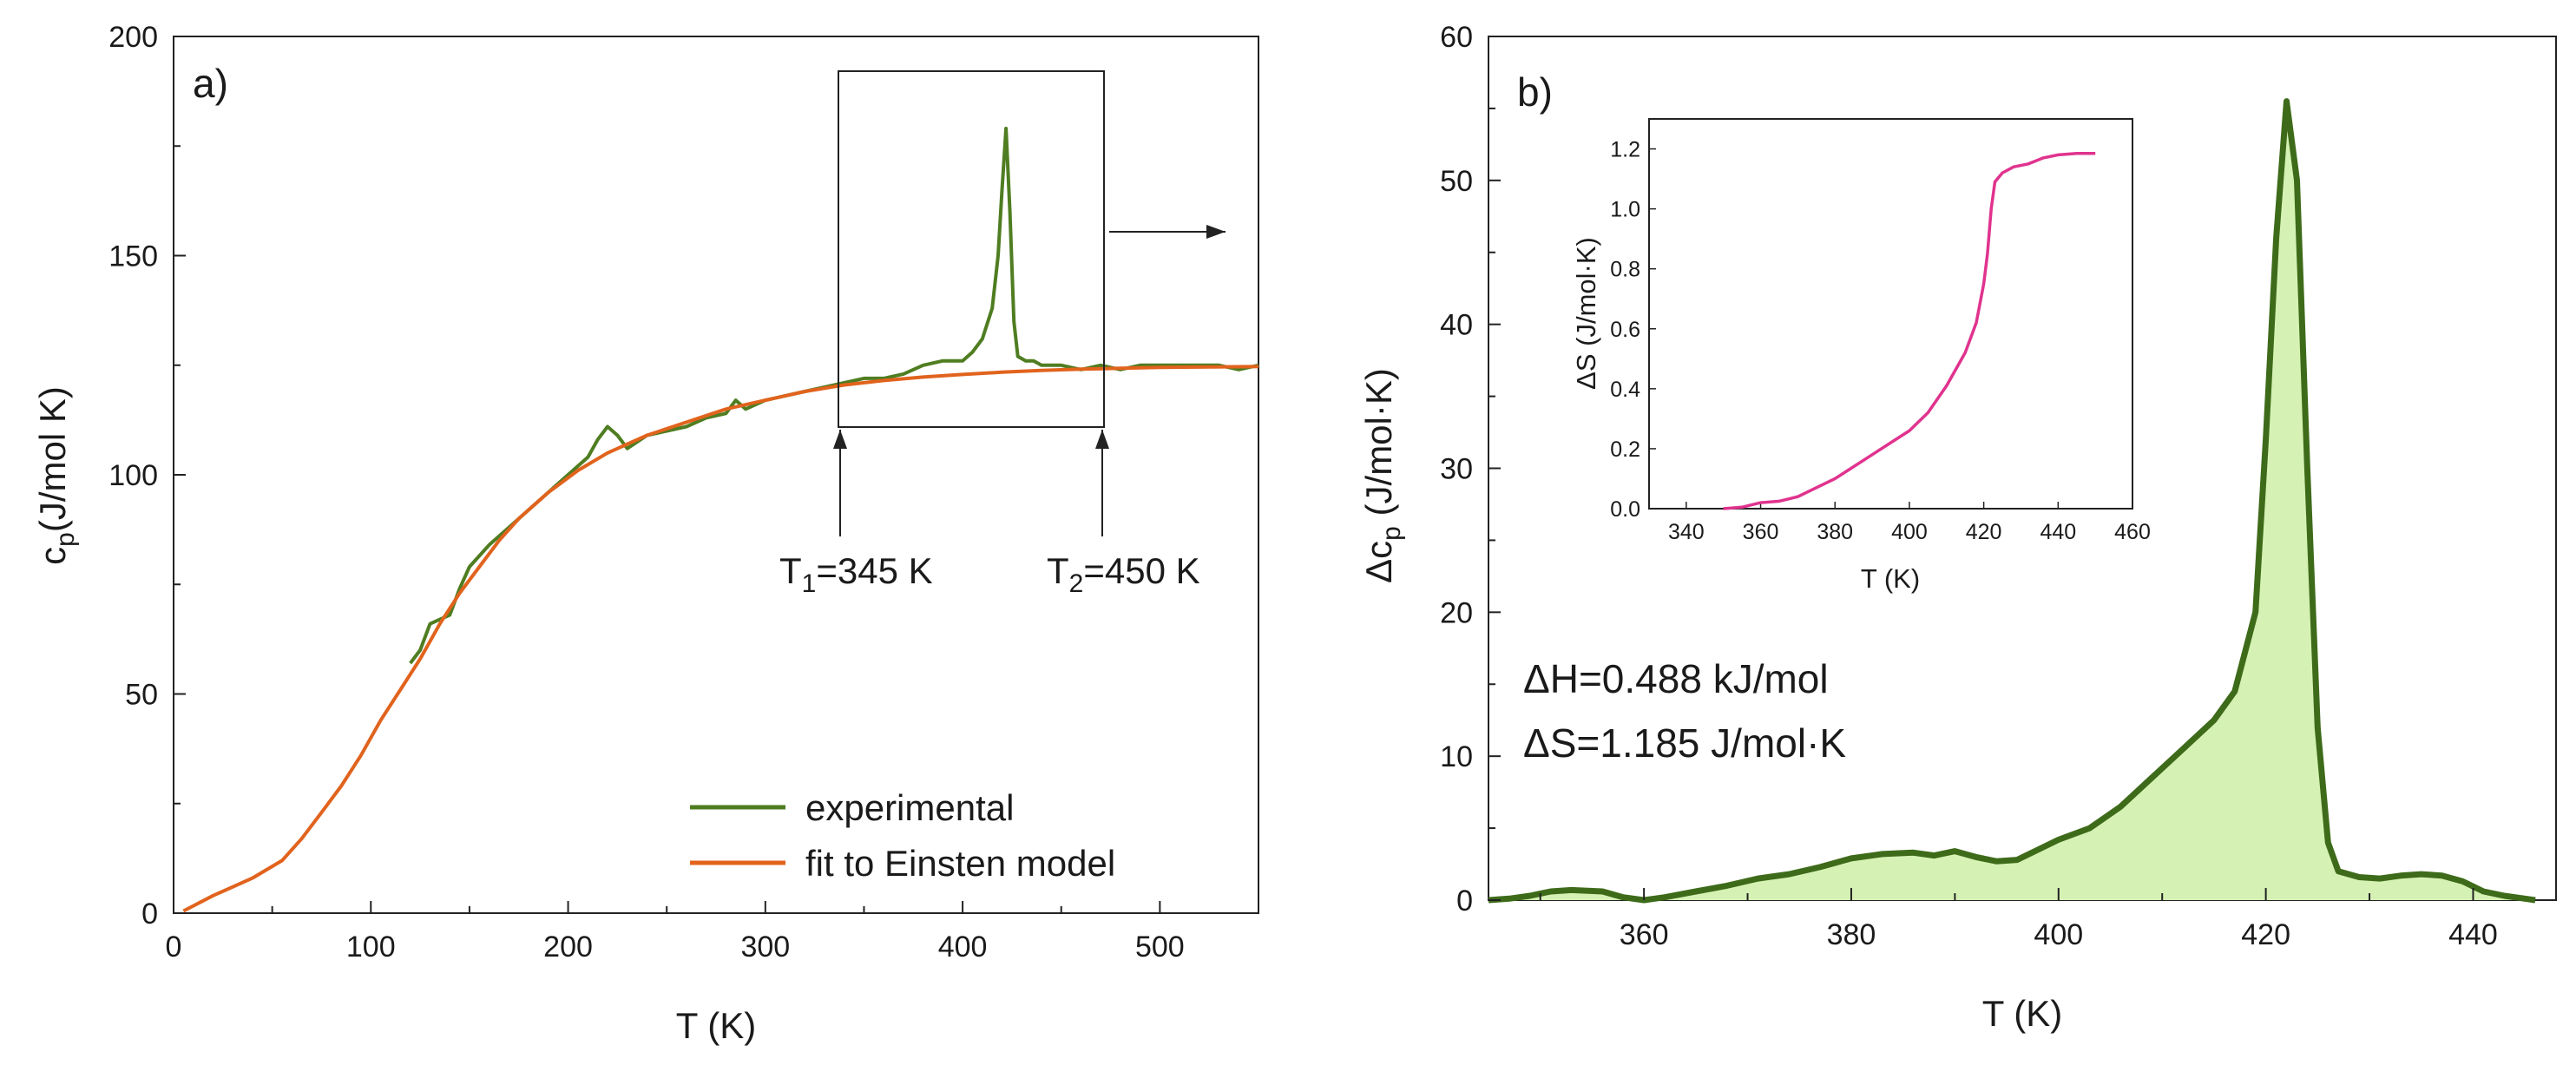  I want to click on y-tick-label: 100, so click(133, 476).